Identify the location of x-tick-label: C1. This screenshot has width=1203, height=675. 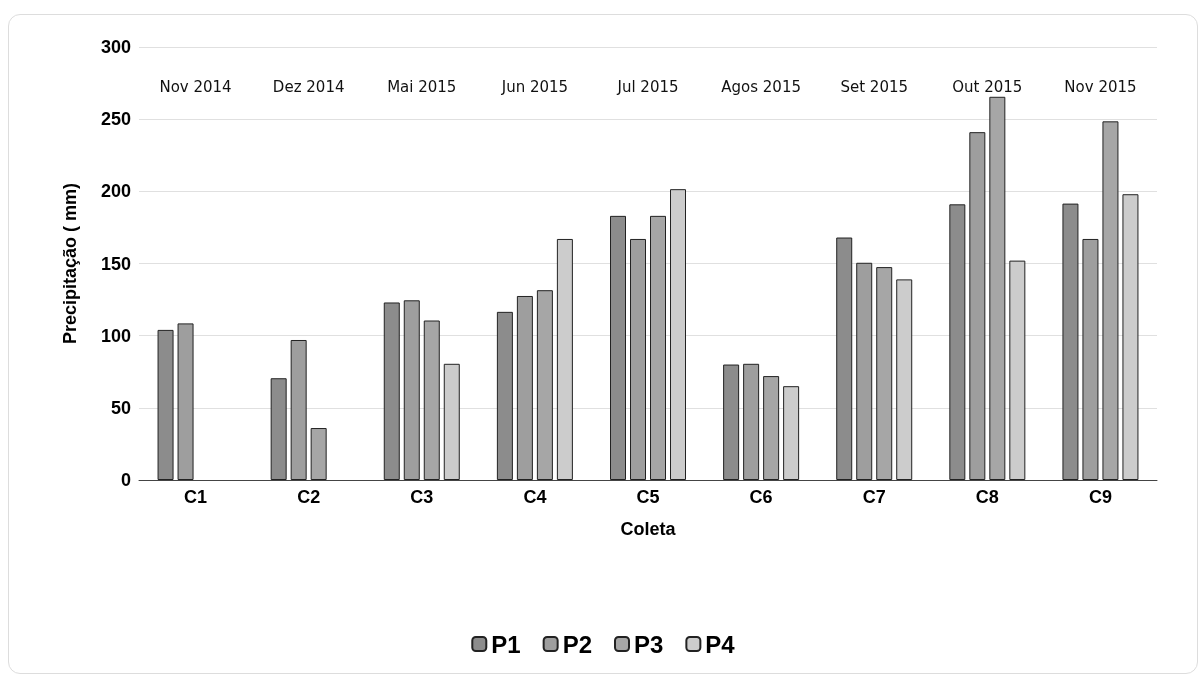
(196, 497).